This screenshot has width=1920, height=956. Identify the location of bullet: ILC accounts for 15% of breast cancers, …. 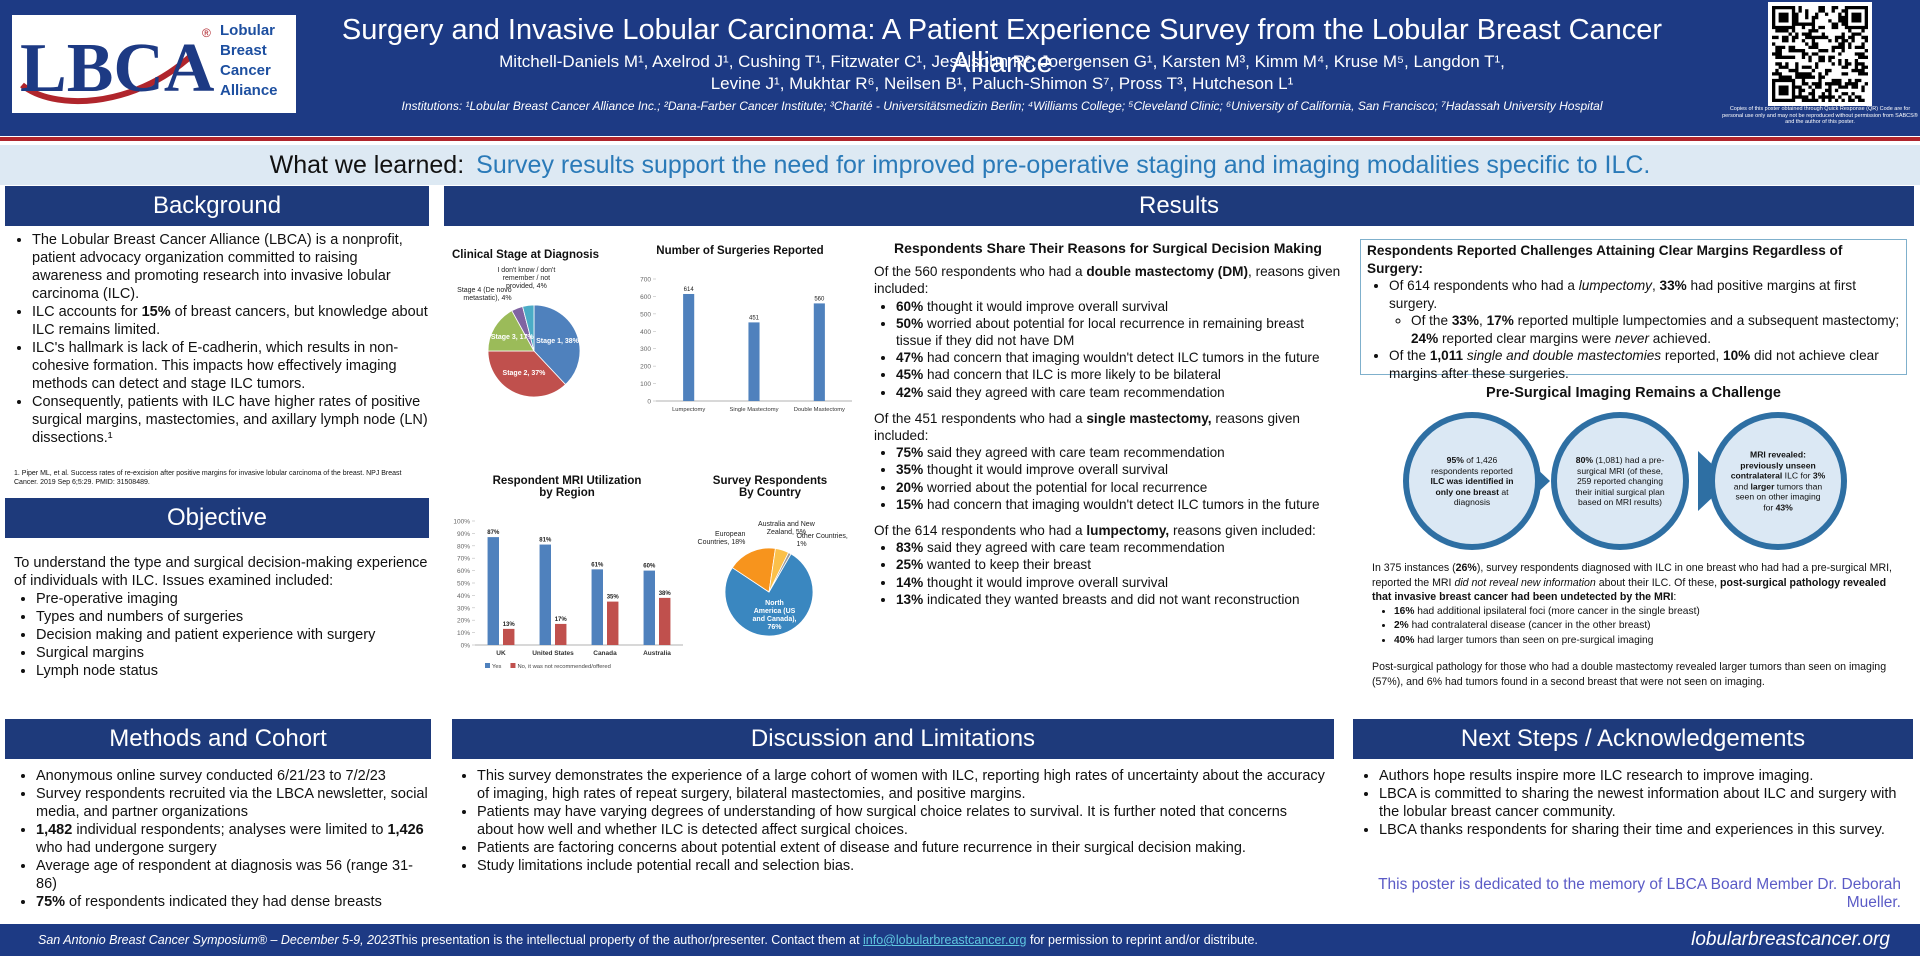
(230, 321).